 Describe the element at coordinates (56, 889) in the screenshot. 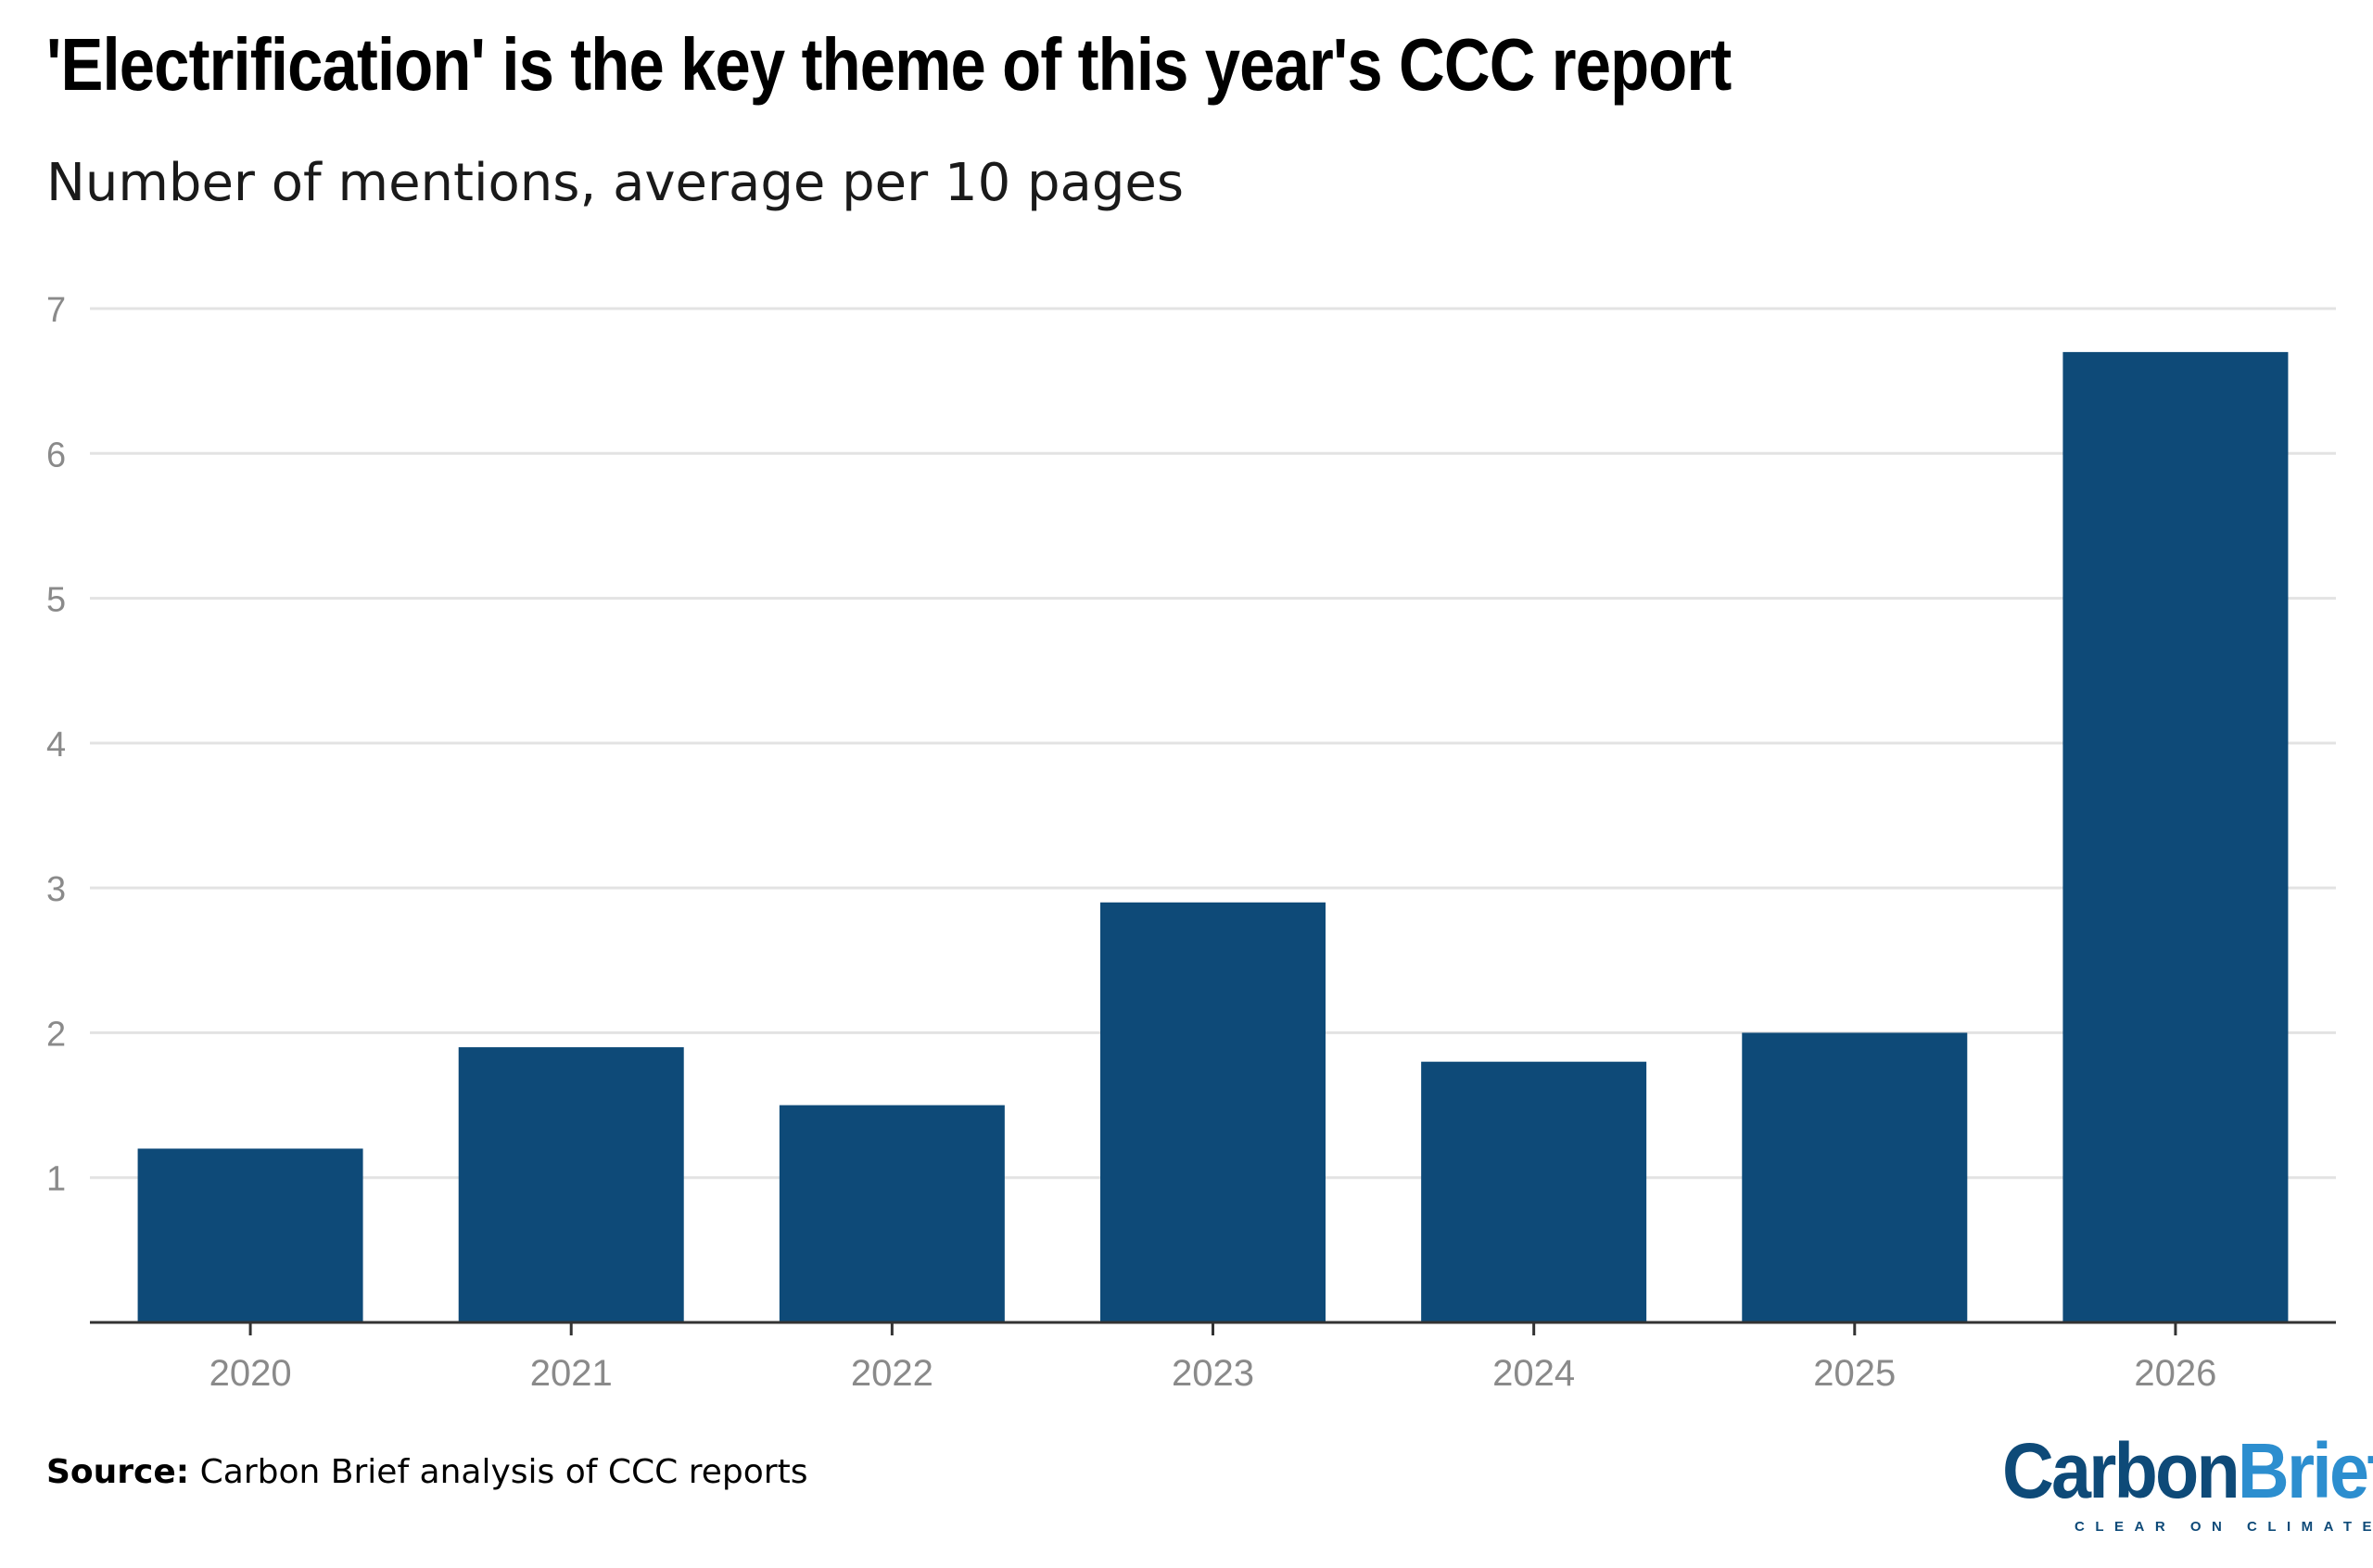

I see `y-tick-label-3: 3` at that location.